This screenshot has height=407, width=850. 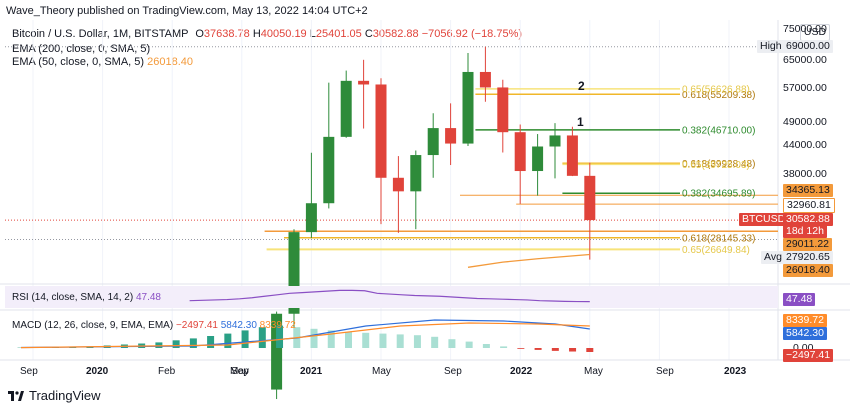 What do you see at coordinates (808, 46) in the screenshot?
I see `high-tag-value: 69000.00` at bounding box center [808, 46].